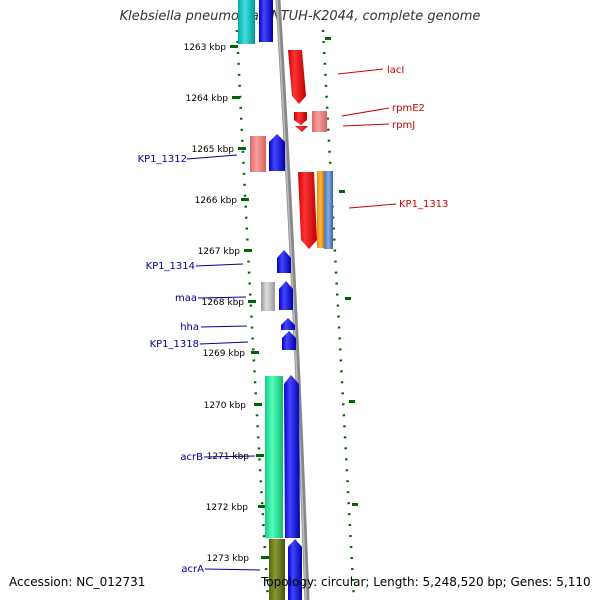 The width and height of the screenshot is (600, 600). What do you see at coordinates (277, 569) in the screenshot?
I see `gene-block-olive` at bounding box center [277, 569].